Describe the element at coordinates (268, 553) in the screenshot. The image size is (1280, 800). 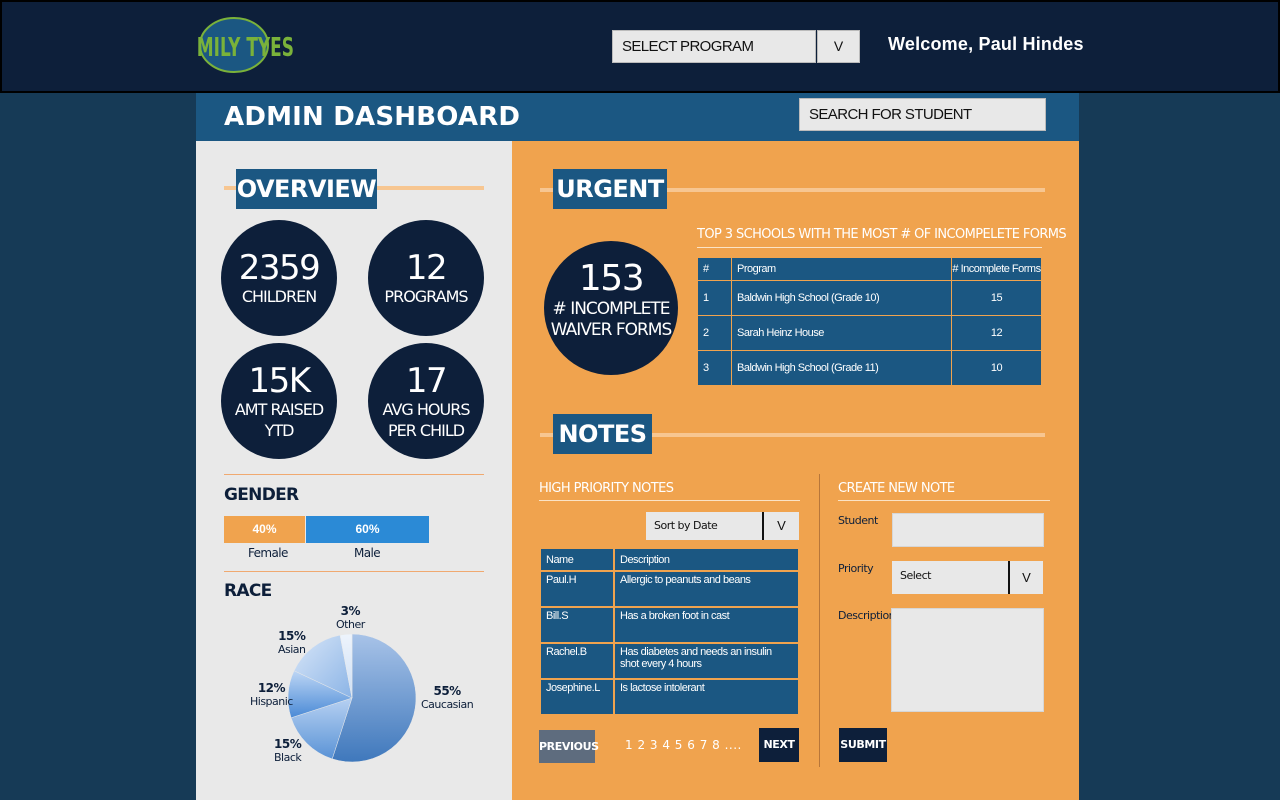
I see `gender-female-label: Female` at that location.